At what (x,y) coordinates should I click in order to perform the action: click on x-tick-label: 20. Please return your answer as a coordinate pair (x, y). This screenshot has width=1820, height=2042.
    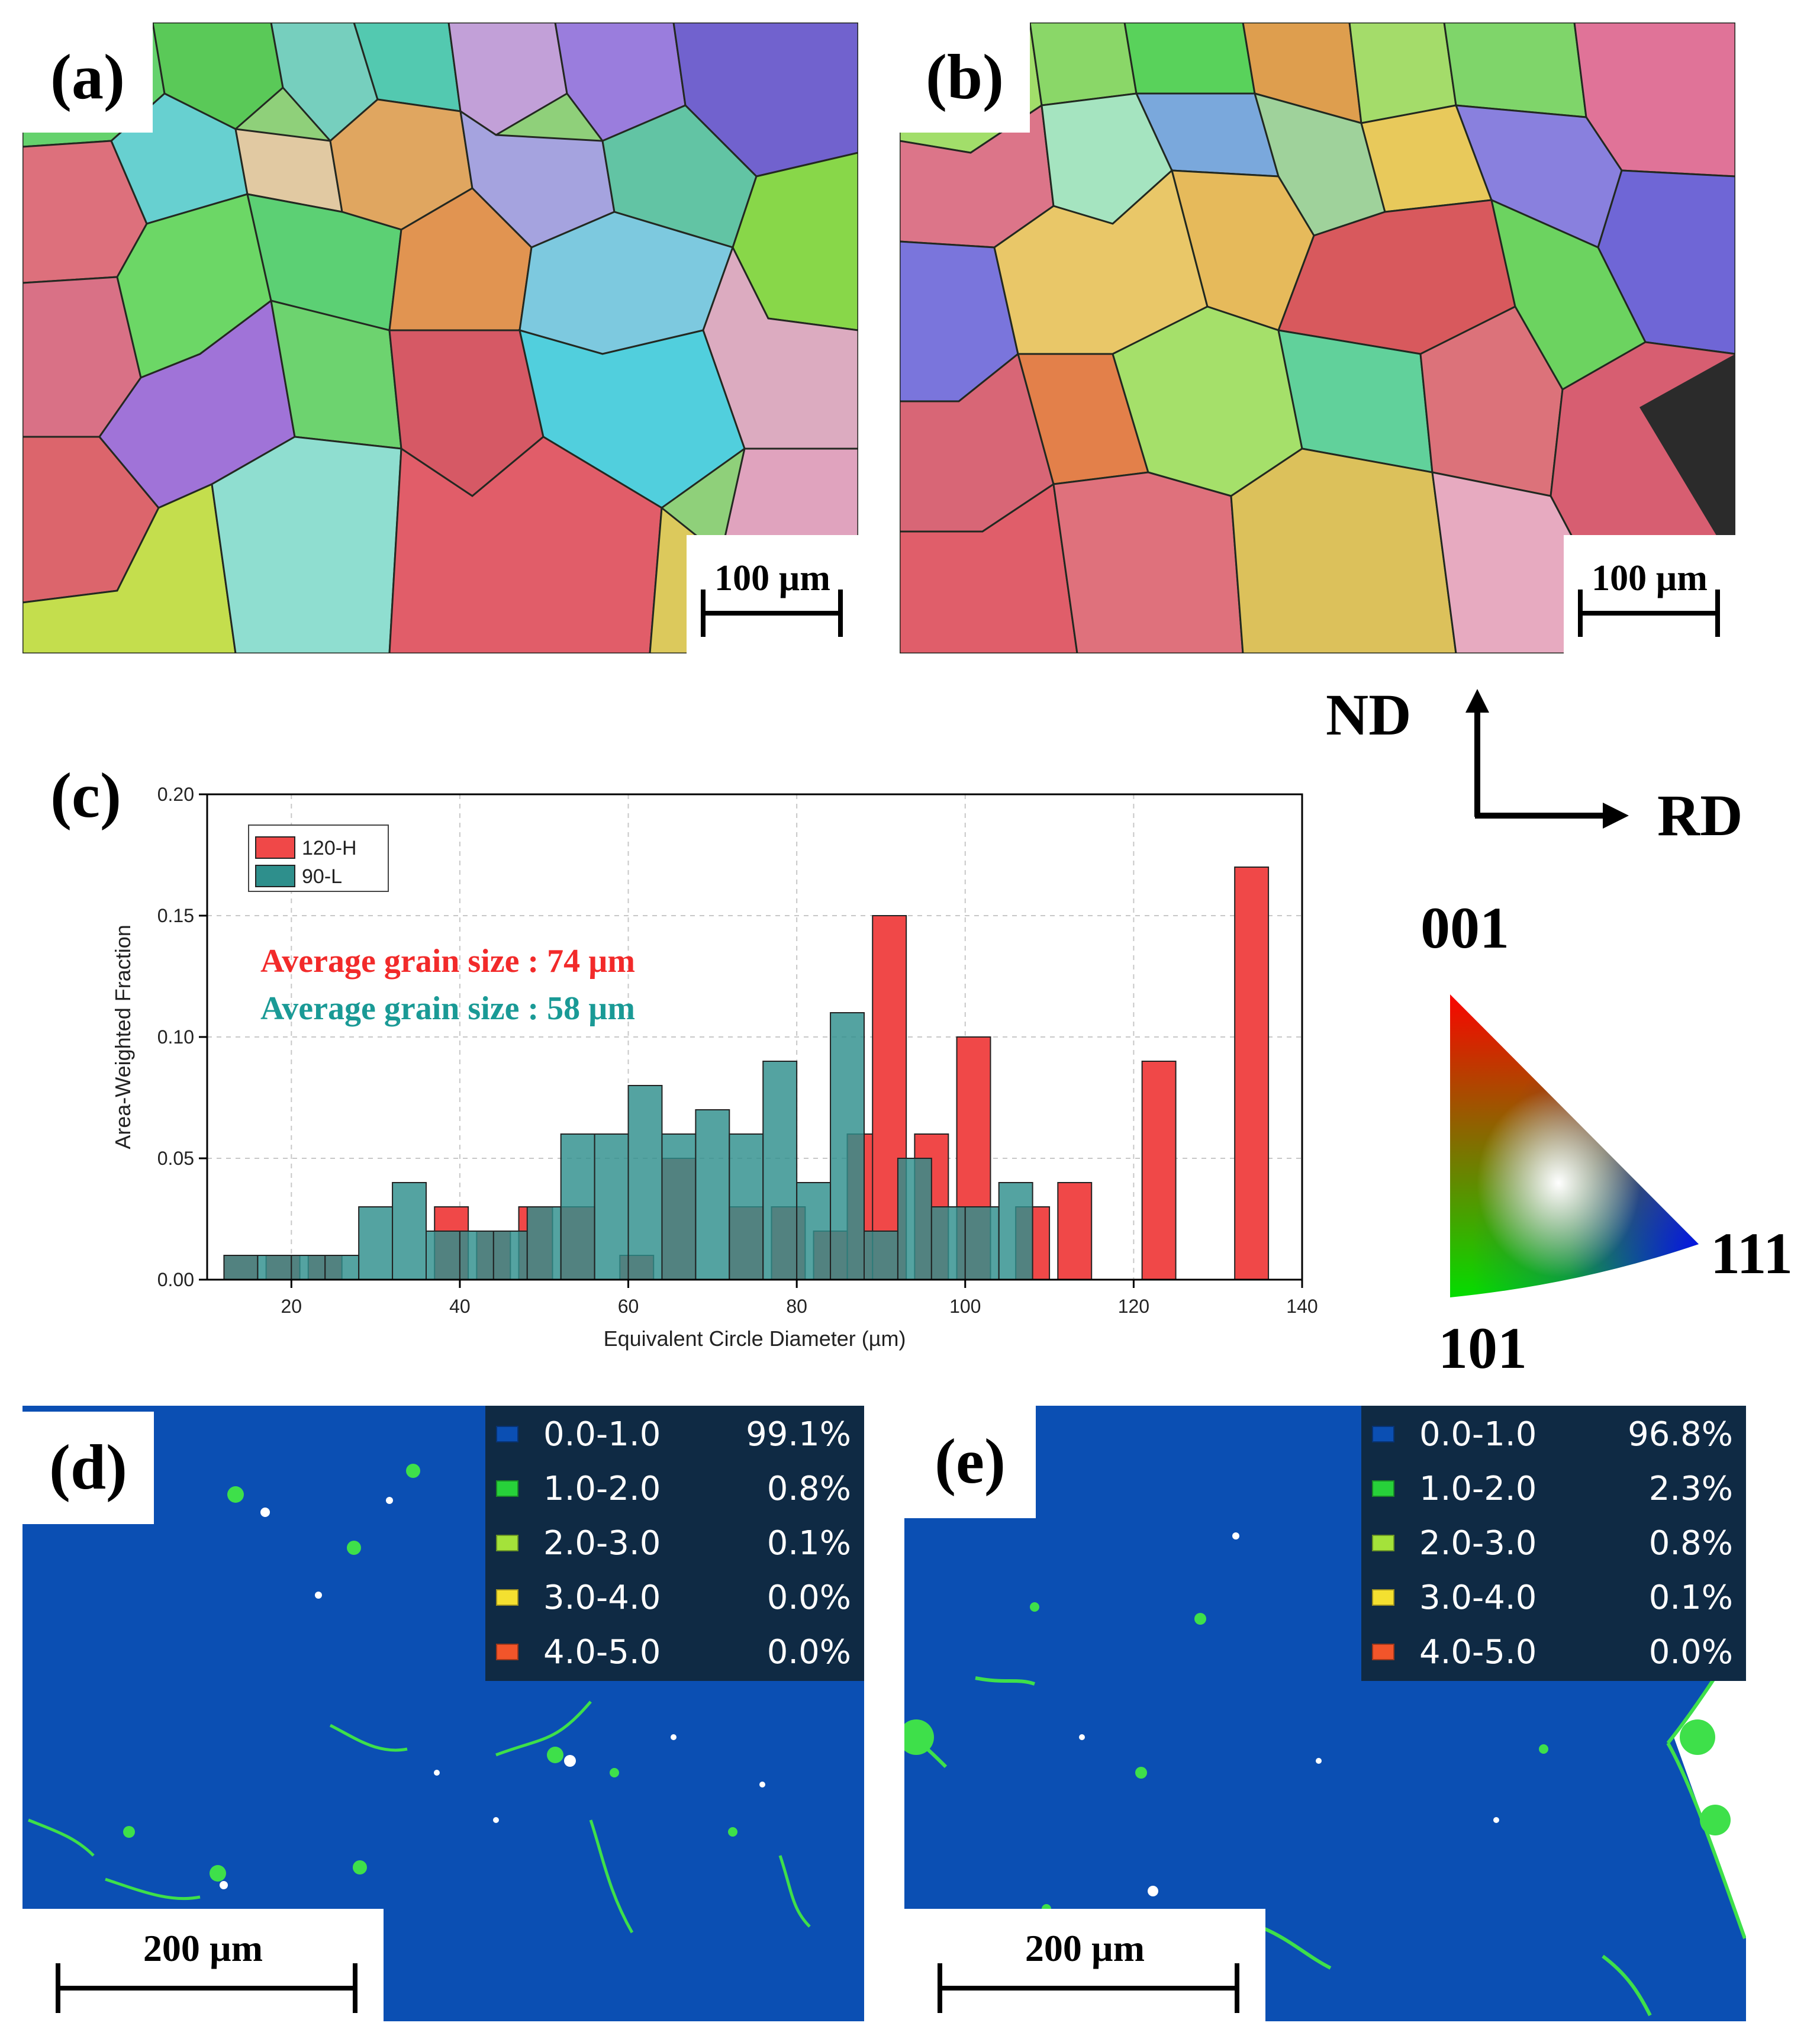
    Looking at the image, I should click on (292, 1306).